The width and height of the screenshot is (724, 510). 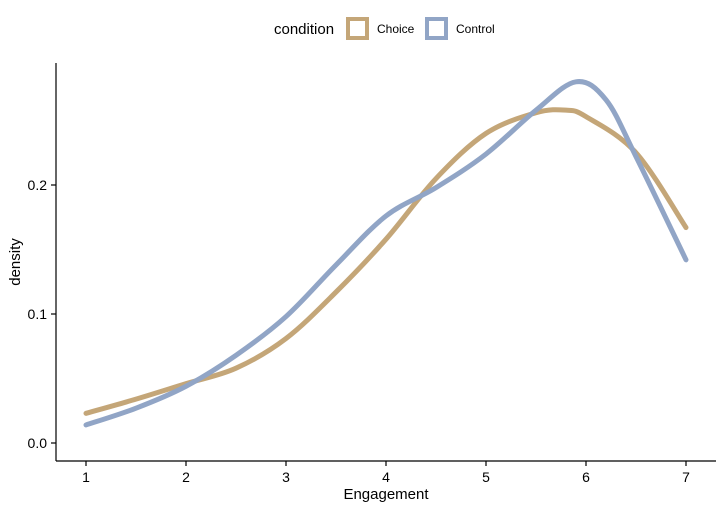 What do you see at coordinates (486, 477) in the screenshot?
I see `x-tick-label: 5` at bounding box center [486, 477].